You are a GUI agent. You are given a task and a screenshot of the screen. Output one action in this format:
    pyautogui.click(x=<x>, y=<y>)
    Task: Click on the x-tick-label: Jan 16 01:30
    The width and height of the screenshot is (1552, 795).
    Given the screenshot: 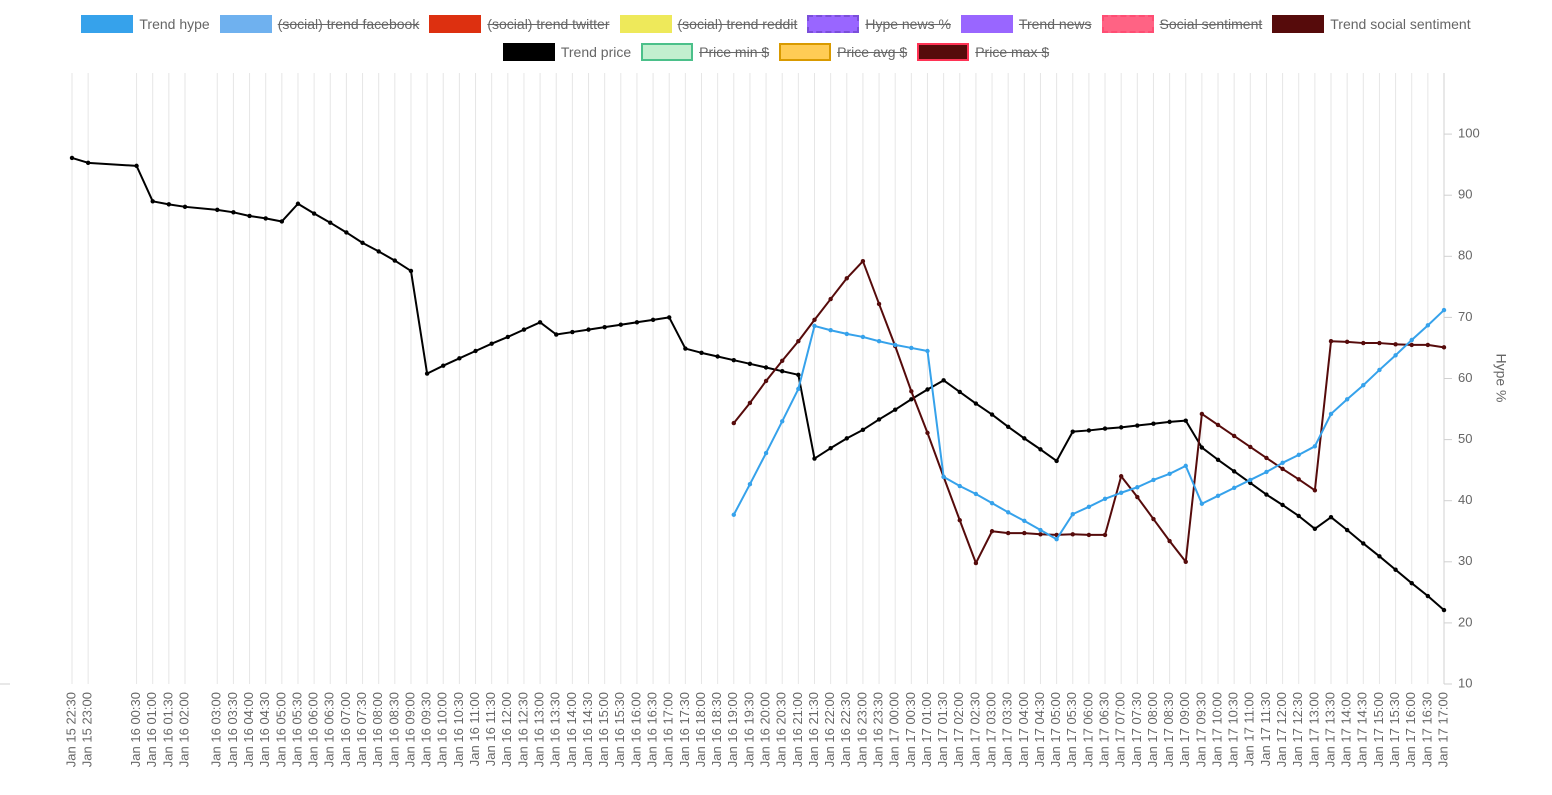 What is the action you would take?
    pyautogui.click(x=167, y=729)
    